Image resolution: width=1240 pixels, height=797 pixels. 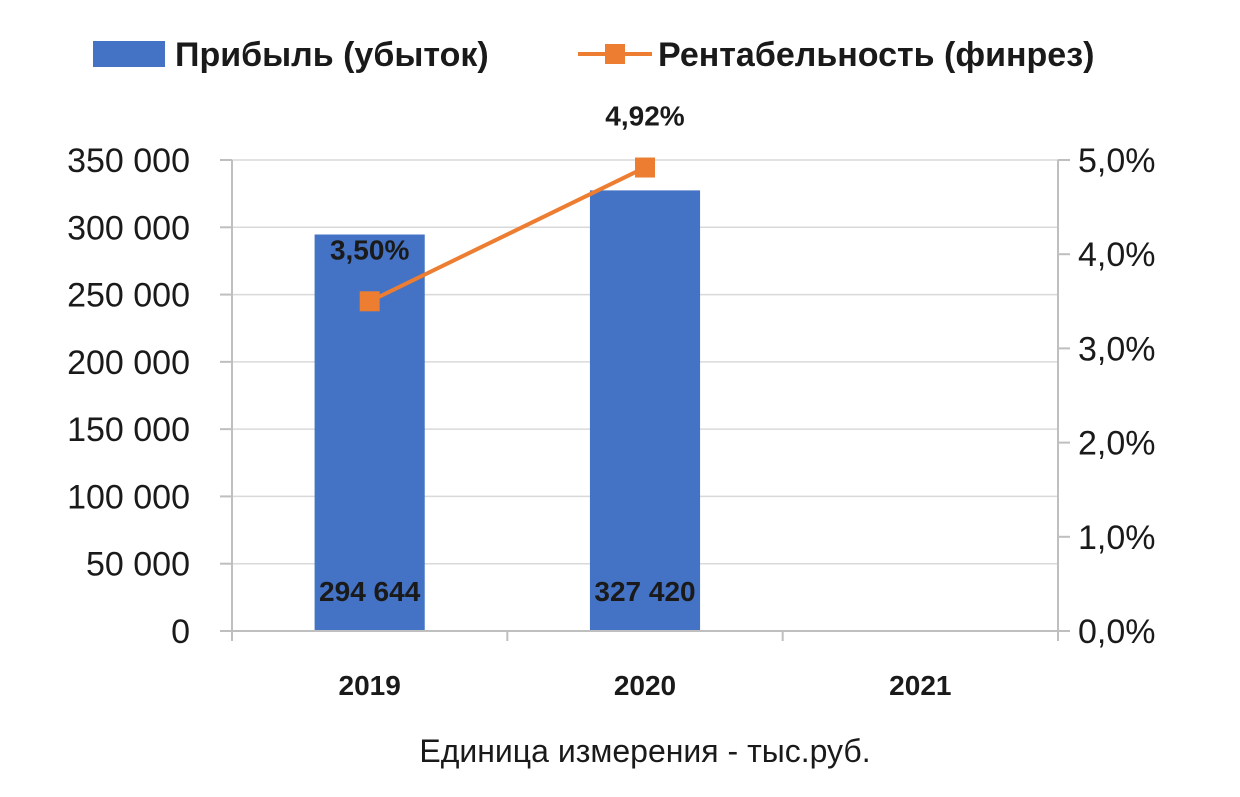 What do you see at coordinates (645, 666) in the screenshot?
I see `category-axis-ticks: 2019 2020 2021` at bounding box center [645, 666].